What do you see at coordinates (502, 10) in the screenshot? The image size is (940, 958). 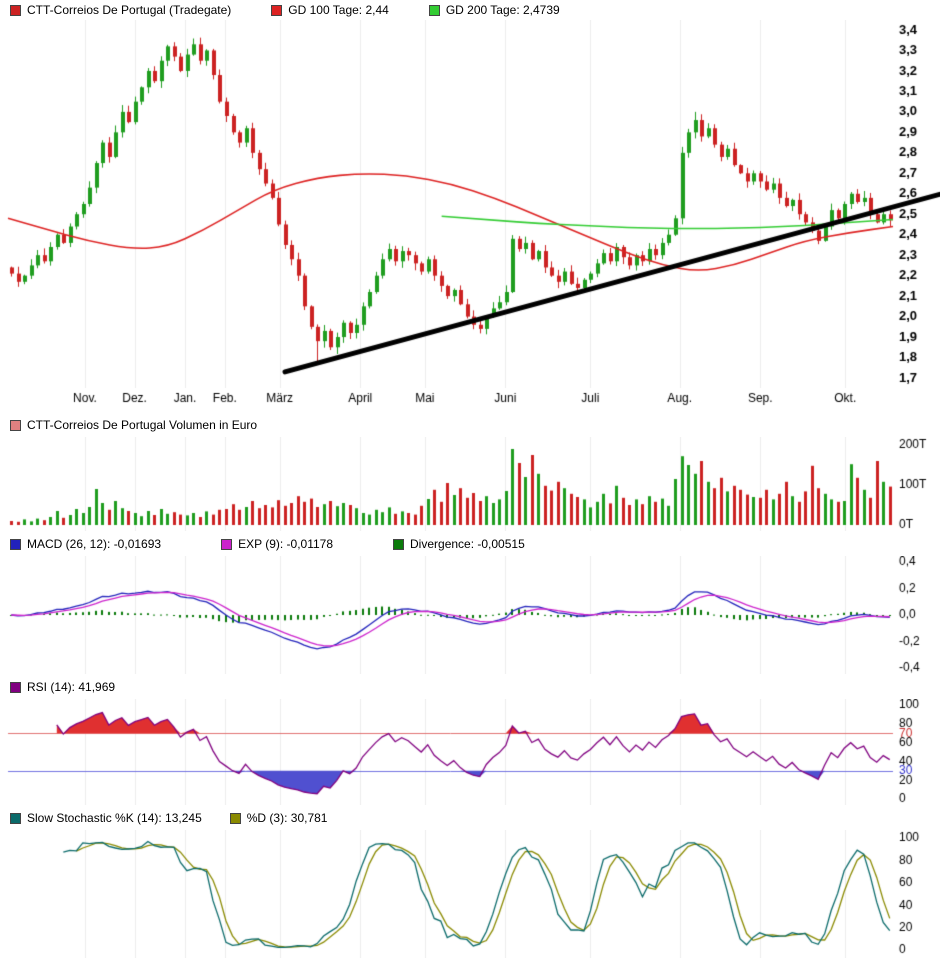 I see `gd200-label: GD 200 Tage: 2,4739` at bounding box center [502, 10].